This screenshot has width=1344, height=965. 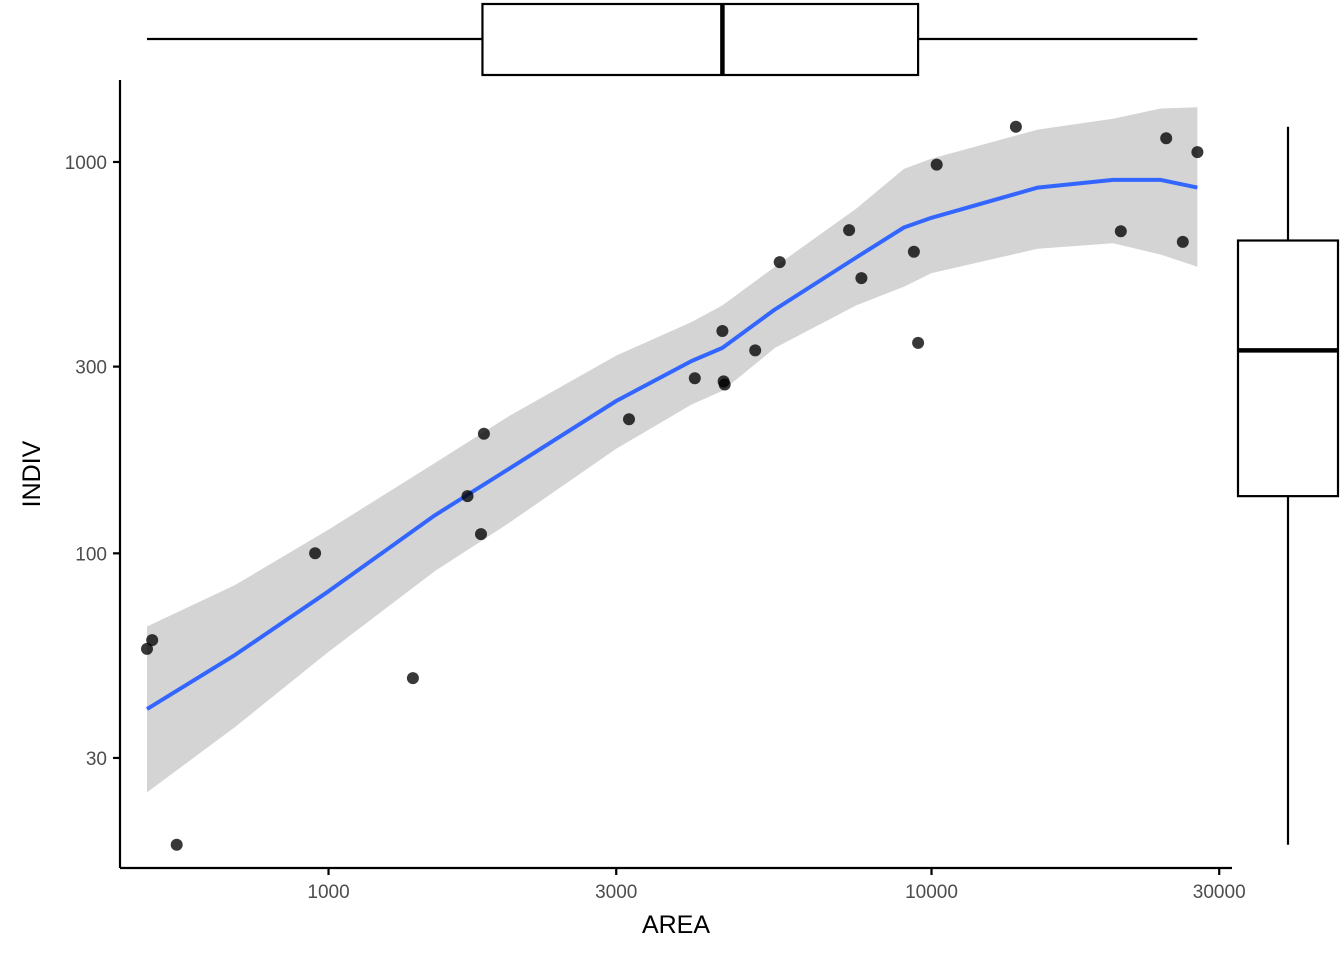 I want to click on y-tick-label: 30, so click(x=96, y=759).